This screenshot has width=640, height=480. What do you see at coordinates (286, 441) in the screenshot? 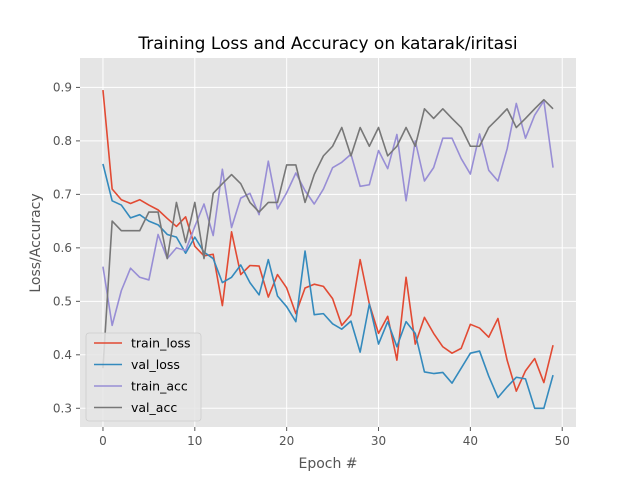
I see `x-tick-label: 20` at bounding box center [286, 441].